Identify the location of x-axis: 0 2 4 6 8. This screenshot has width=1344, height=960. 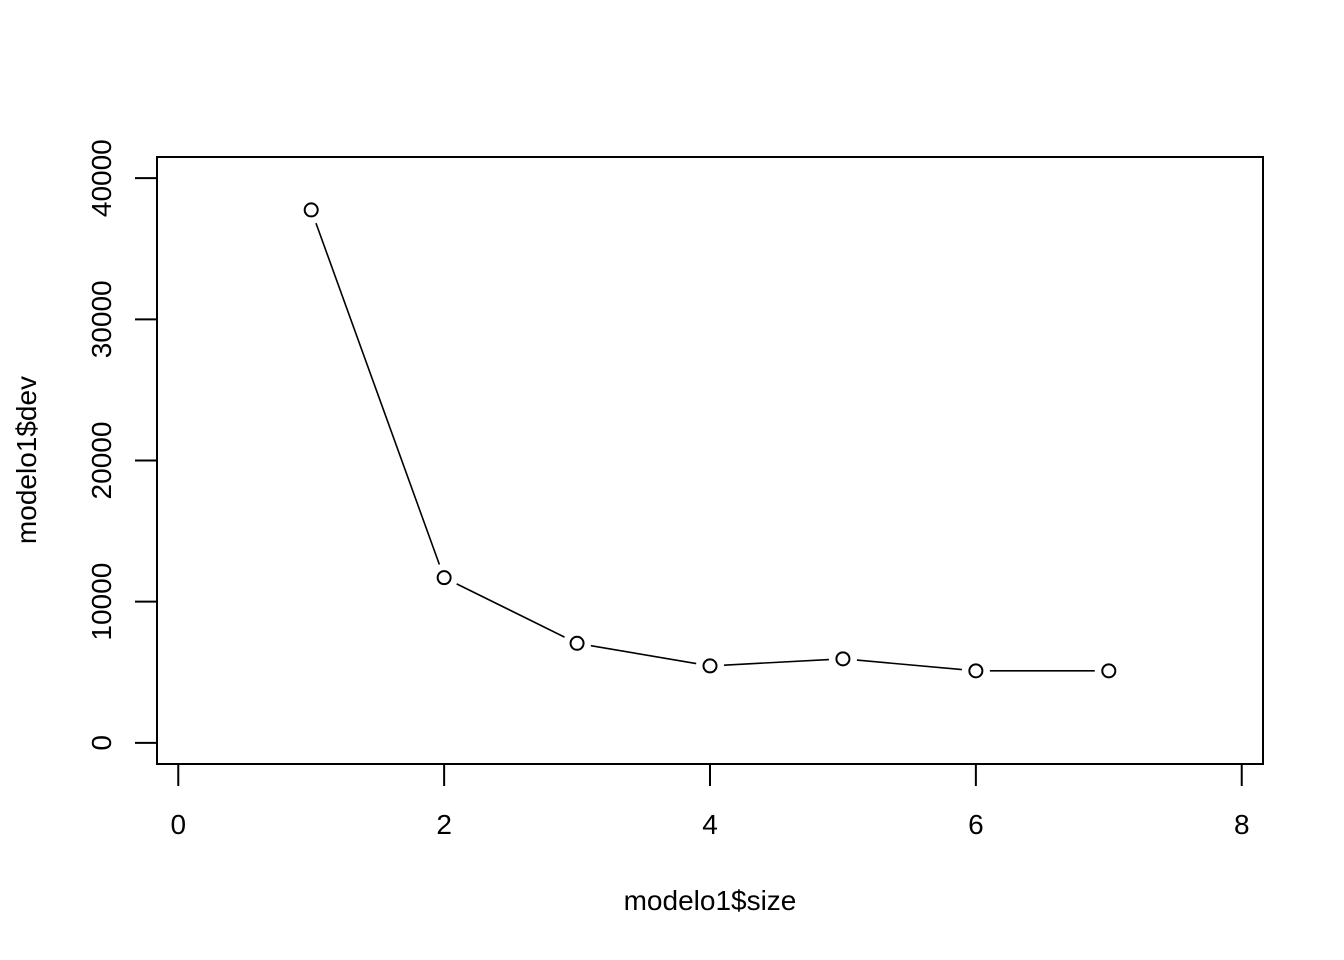
(710, 801).